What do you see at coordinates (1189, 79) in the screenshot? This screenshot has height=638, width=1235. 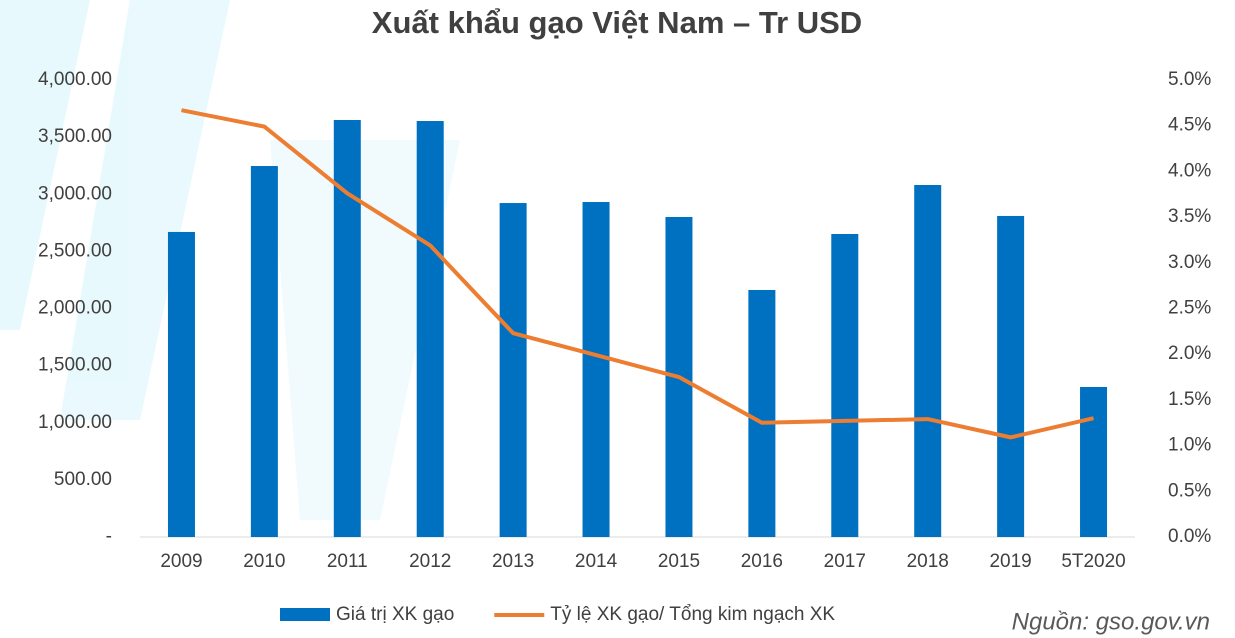 I see `y2-tick-label: 5.0%` at bounding box center [1189, 79].